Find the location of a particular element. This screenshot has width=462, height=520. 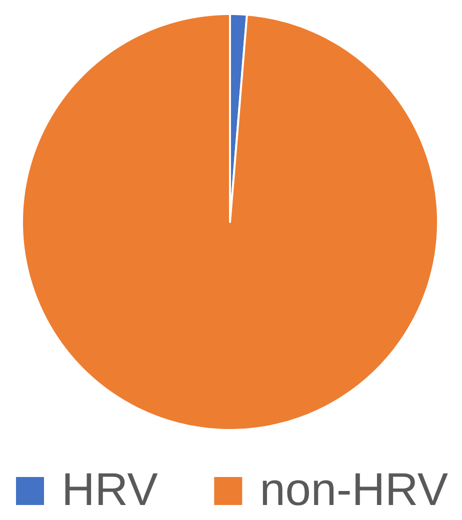

slice-label: non-HRV is located at coordinates (355, 489).